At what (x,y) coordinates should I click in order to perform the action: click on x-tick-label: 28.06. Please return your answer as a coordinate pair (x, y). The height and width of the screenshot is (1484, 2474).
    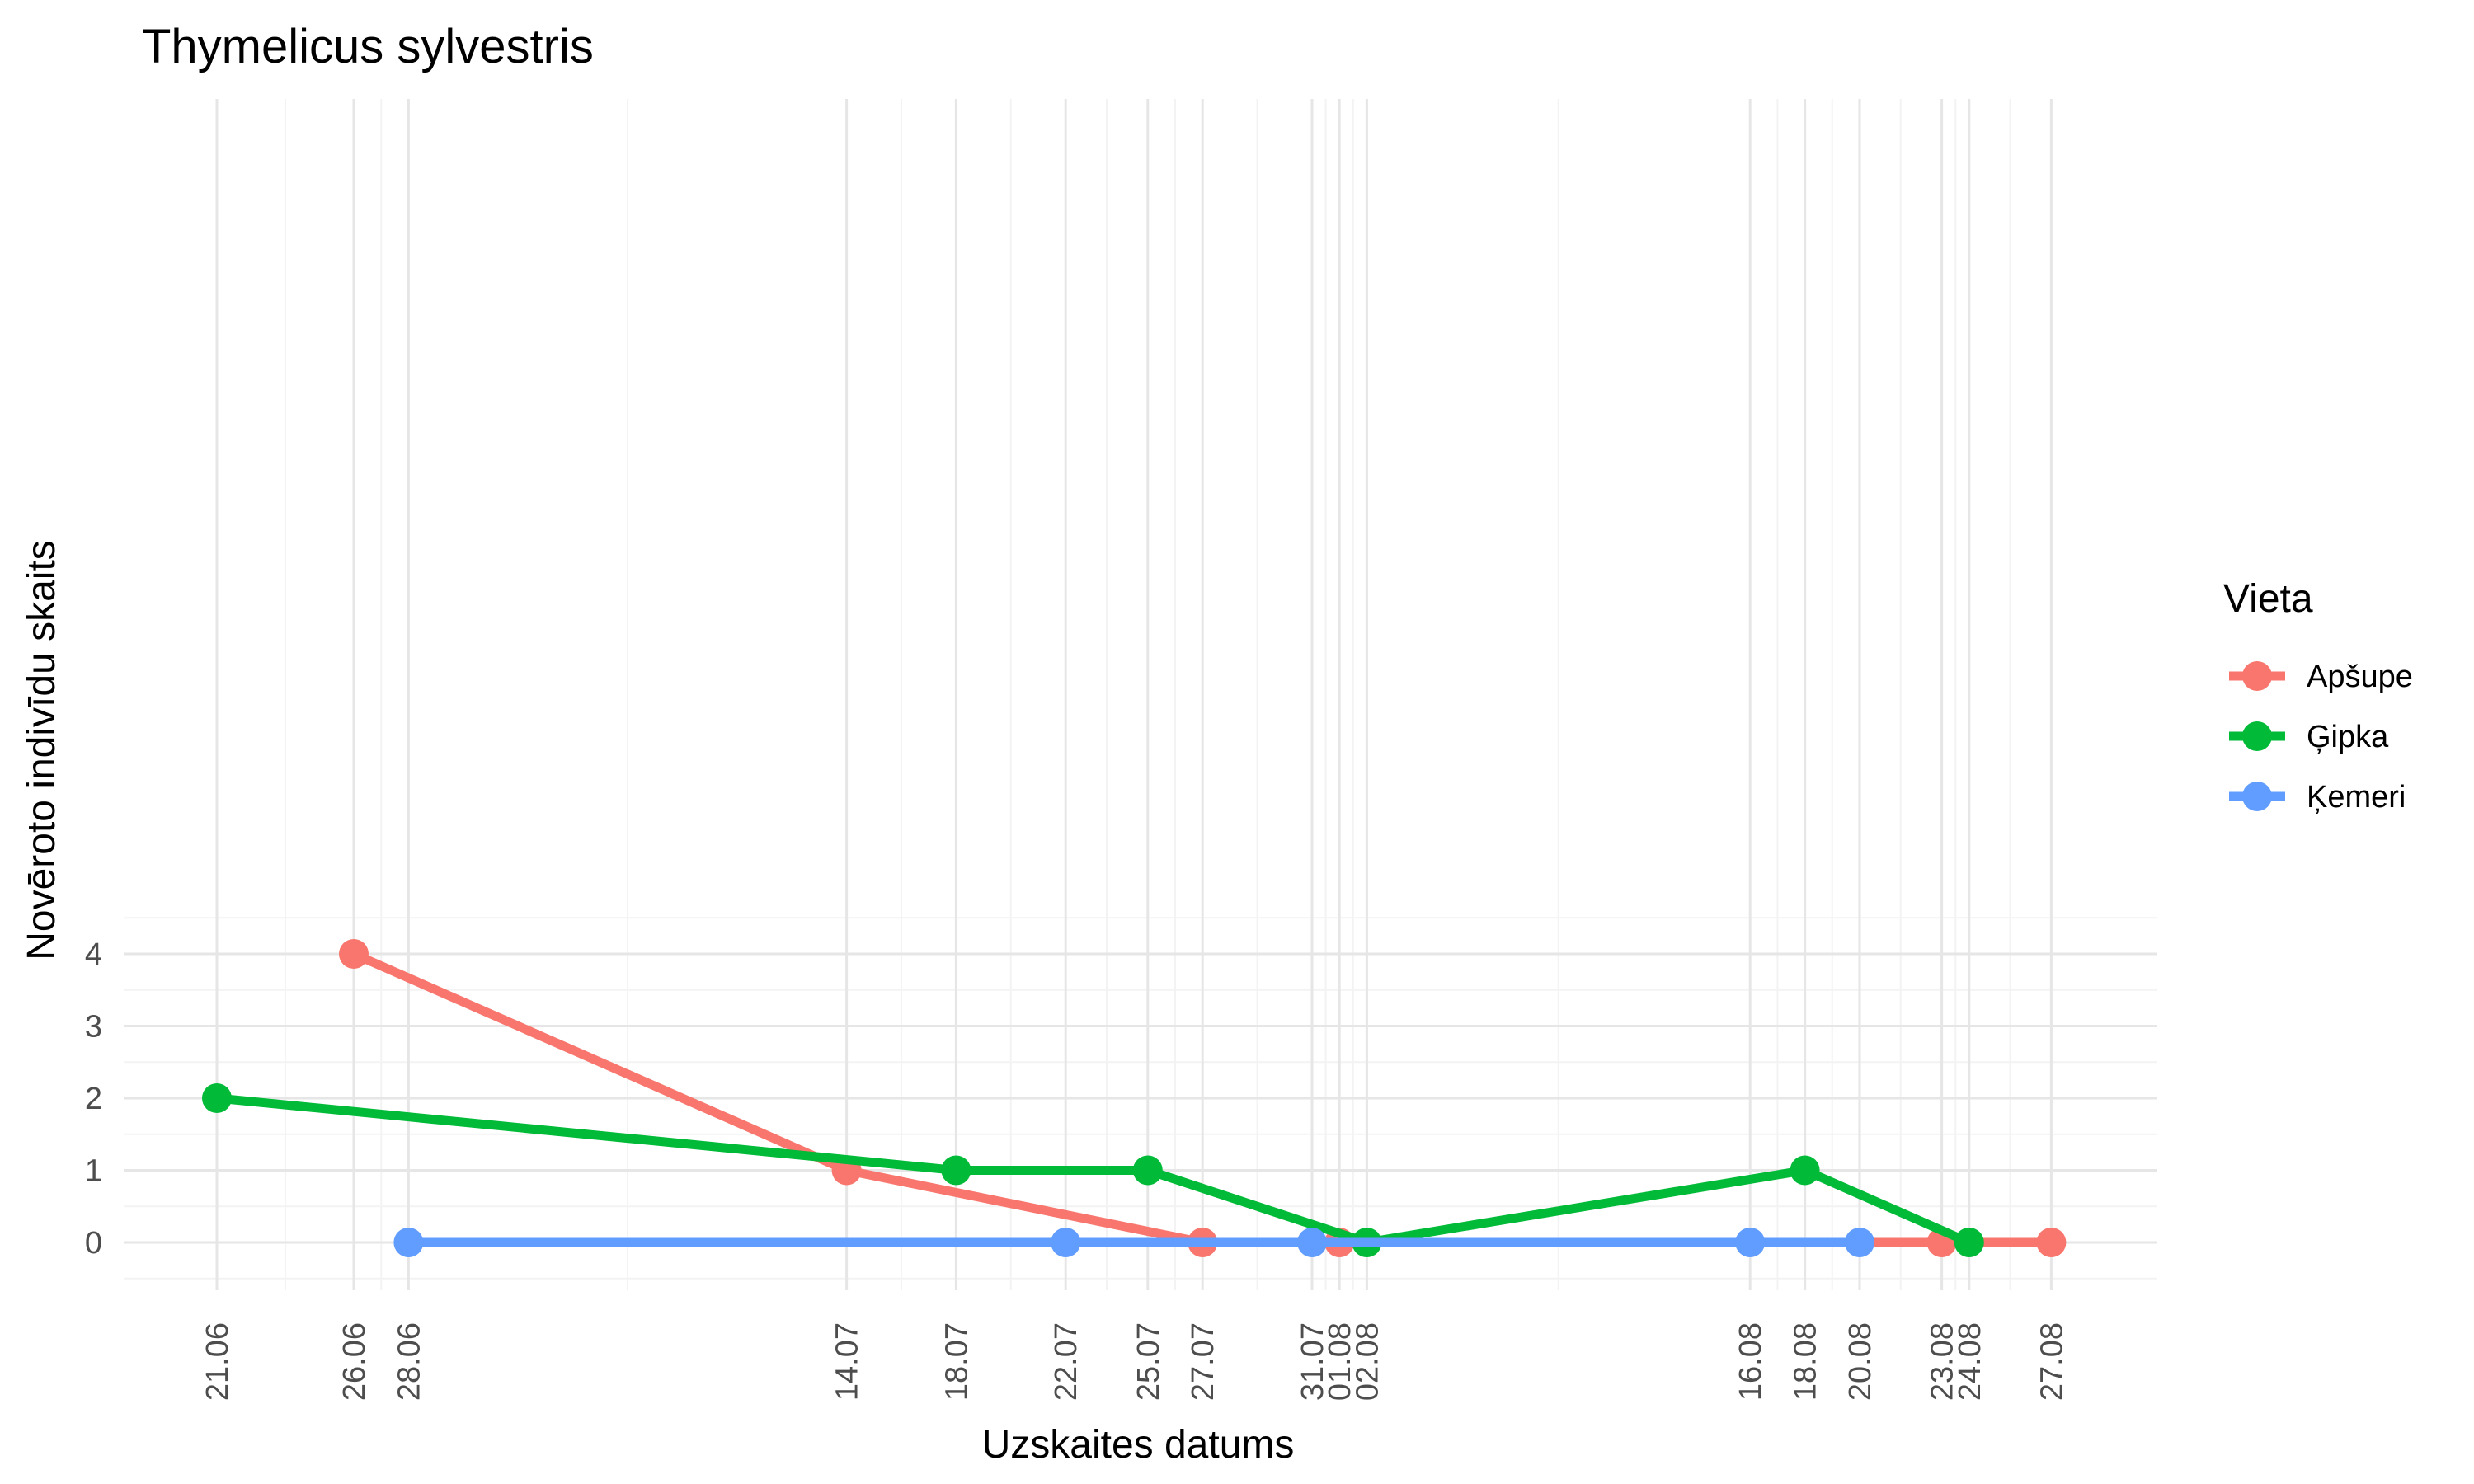
    Looking at the image, I should click on (409, 1361).